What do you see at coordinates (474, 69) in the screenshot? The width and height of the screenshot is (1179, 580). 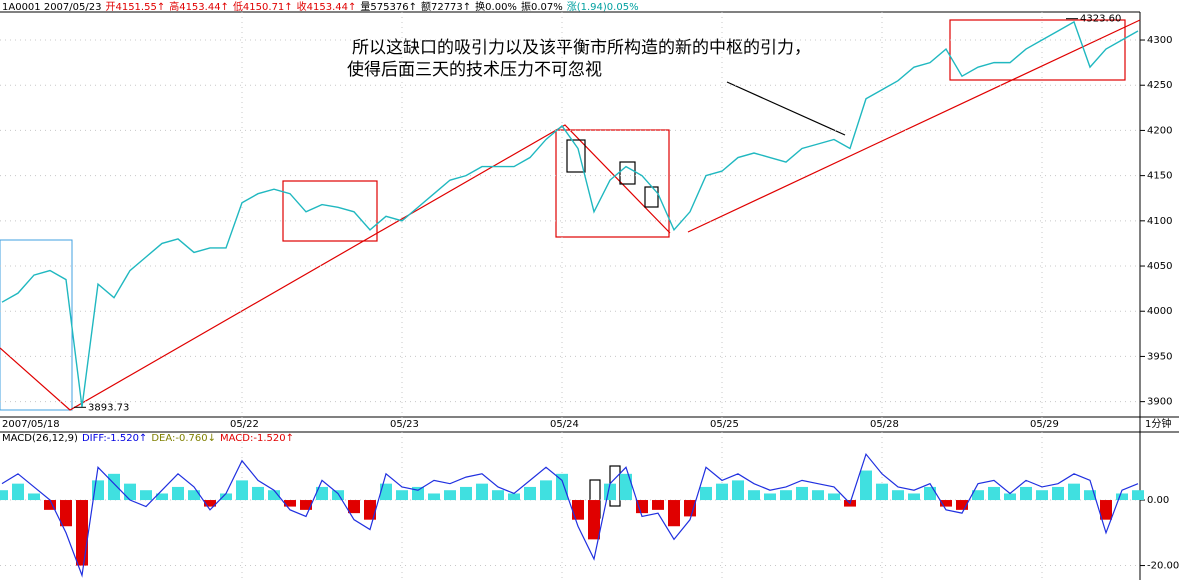 I see `annotation: 使得后面三天的技术压力不可忽视` at bounding box center [474, 69].